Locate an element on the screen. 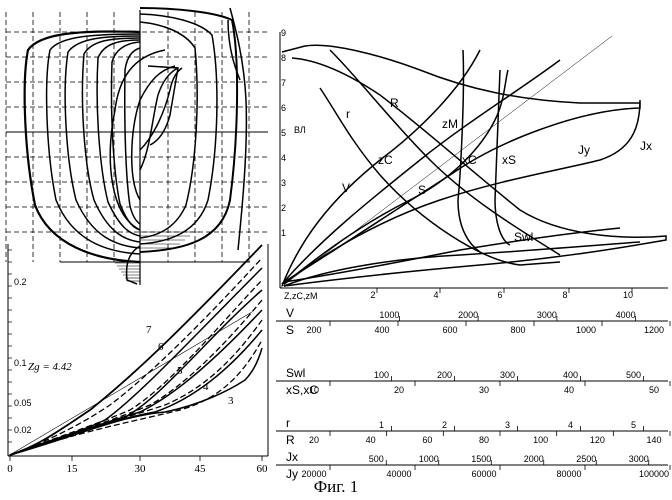  z-tick-label: 4 is located at coordinates (435, 295).